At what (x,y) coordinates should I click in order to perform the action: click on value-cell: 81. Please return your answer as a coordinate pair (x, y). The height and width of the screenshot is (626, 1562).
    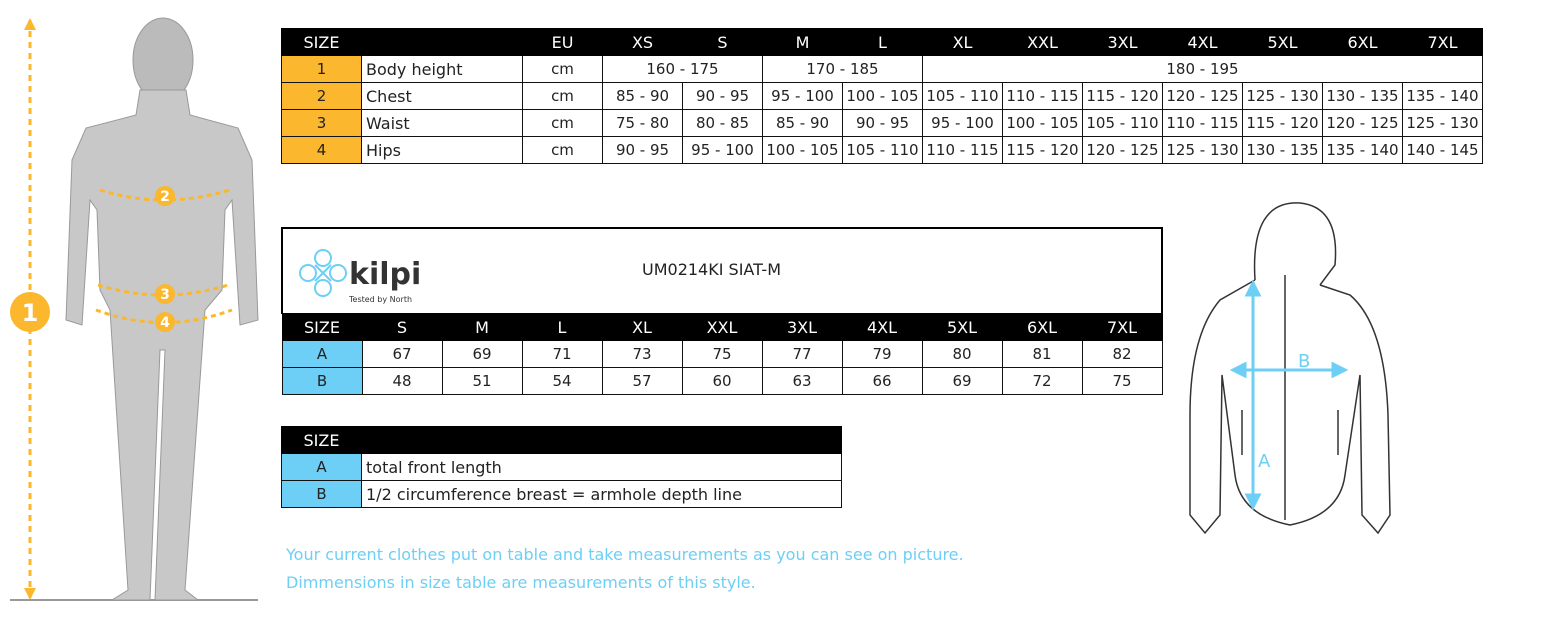
    Looking at the image, I should click on (1042, 354).